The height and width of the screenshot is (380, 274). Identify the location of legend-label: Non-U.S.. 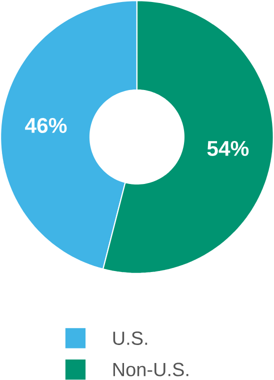
(150, 369).